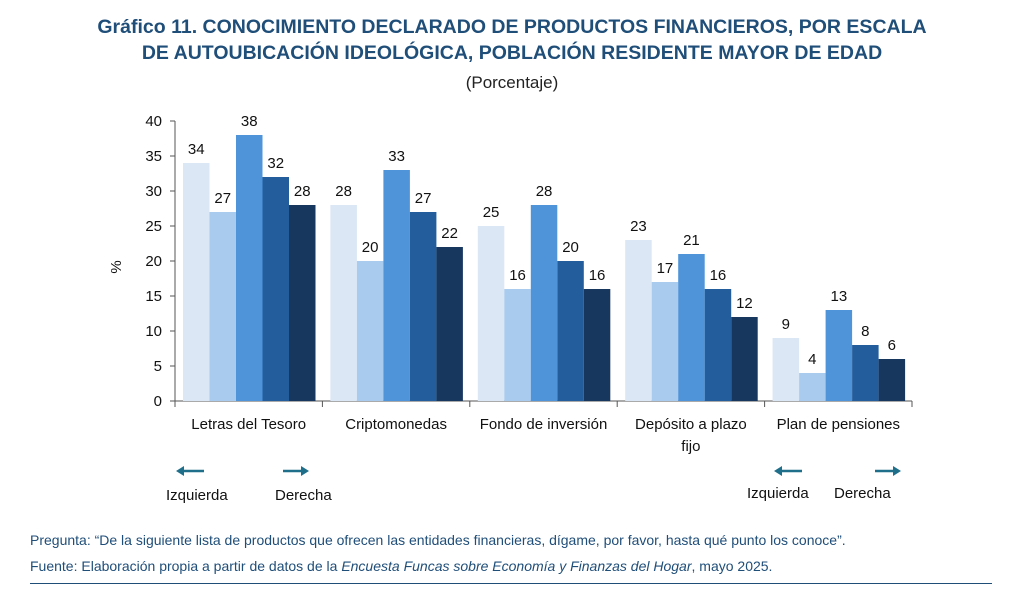 Image resolution: width=1024 pixels, height=603 pixels. What do you see at coordinates (116, 266) in the screenshot?
I see `y-axis-label: %` at bounding box center [116, 266].